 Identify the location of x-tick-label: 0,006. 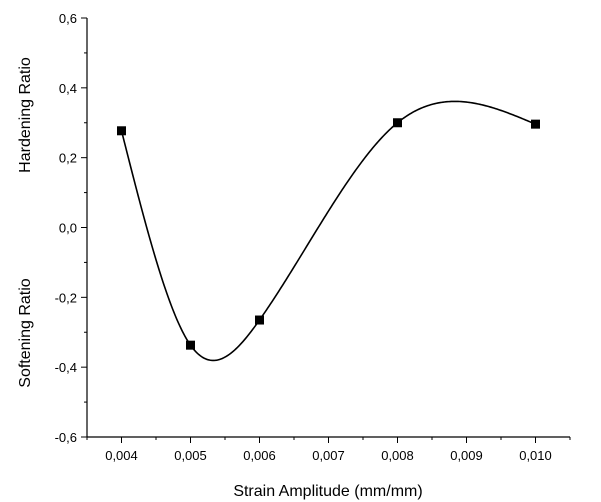
(259, 455).